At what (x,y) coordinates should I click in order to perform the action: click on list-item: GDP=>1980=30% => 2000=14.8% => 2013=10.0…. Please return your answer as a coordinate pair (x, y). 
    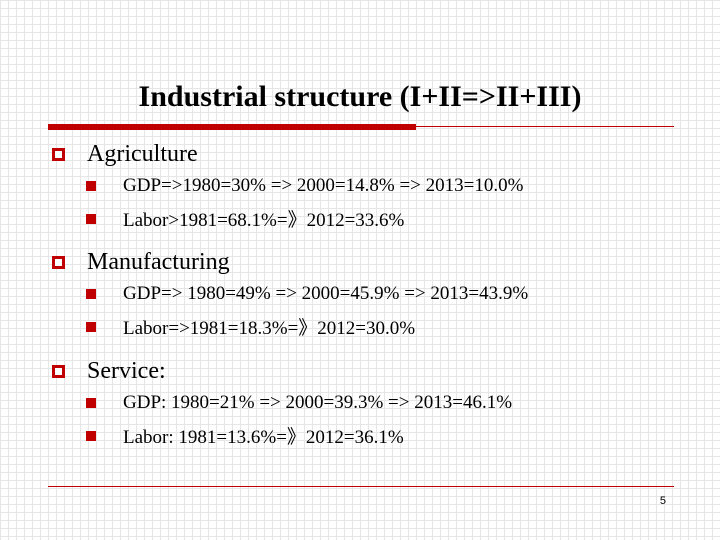
    Looking at the image, I should click on (287, 185).